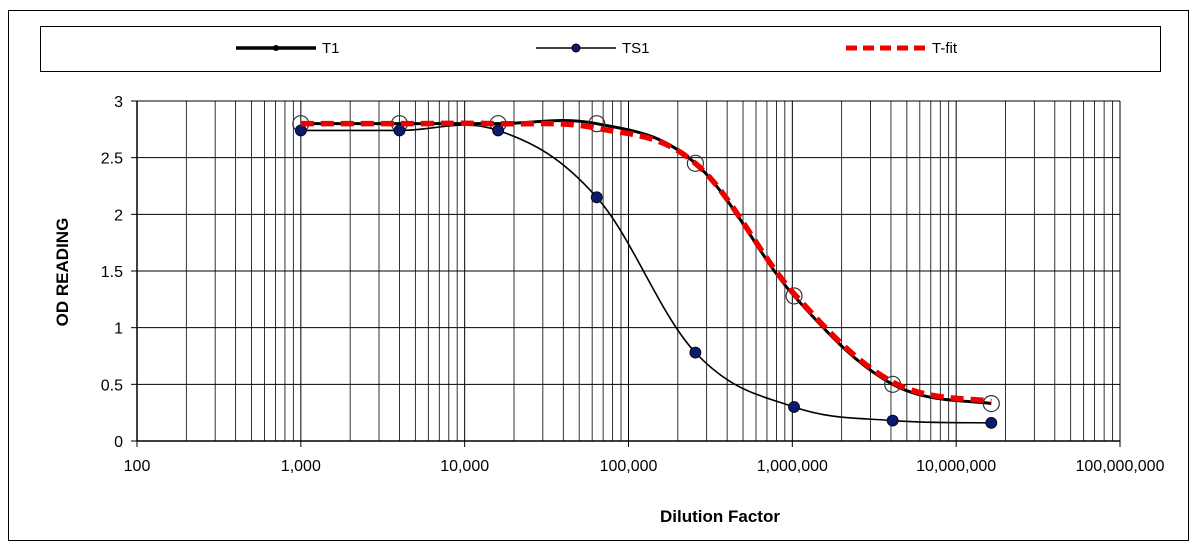 The image size is (1197, 543). What do you see at coordinates (276, 48) in the screenshot?
I see `legend-marker-t1` at bounding box center [276, 48].